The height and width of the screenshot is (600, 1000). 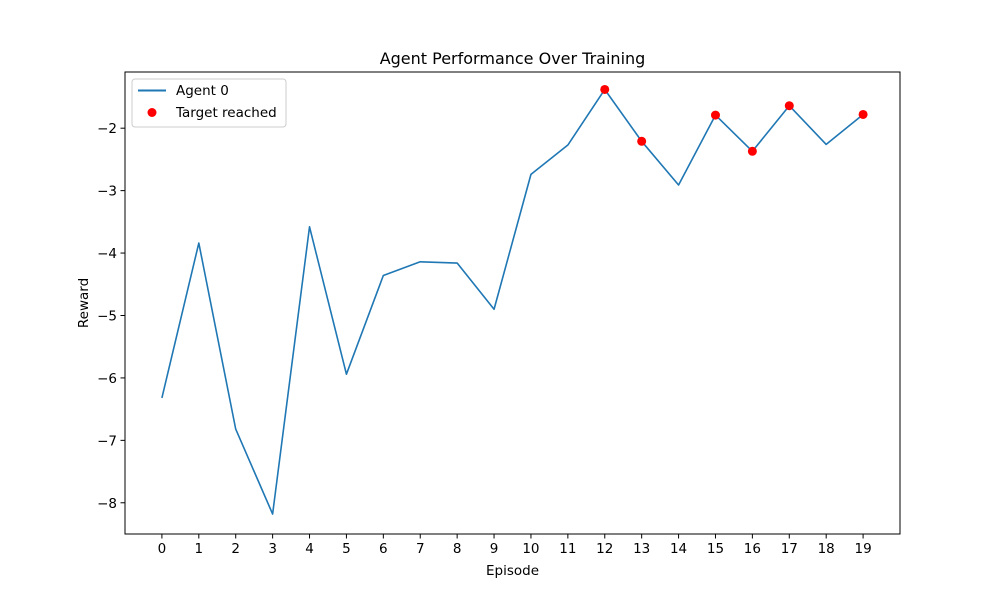 I want to click on x-tick-label: 10, so click(x=530, y=549).